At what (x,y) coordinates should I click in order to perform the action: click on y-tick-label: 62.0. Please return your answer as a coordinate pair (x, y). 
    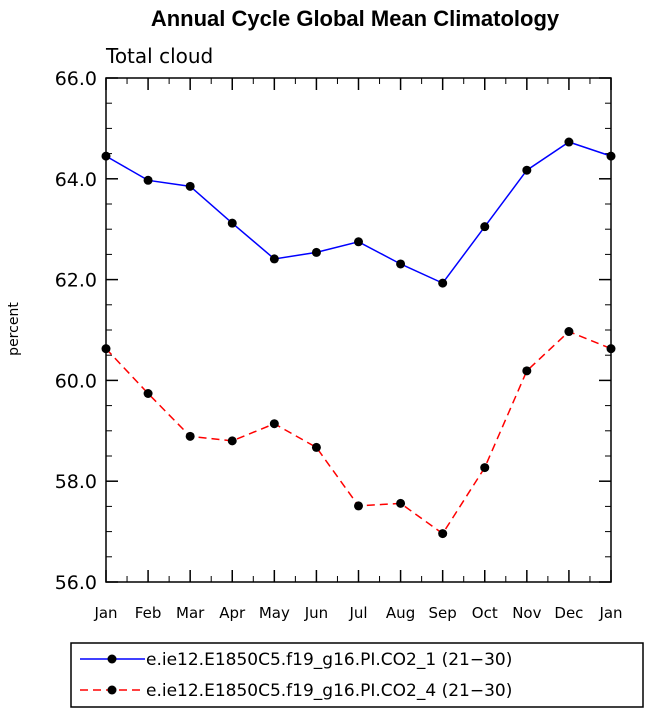
    Looking at the image, I should click on (76, 281).